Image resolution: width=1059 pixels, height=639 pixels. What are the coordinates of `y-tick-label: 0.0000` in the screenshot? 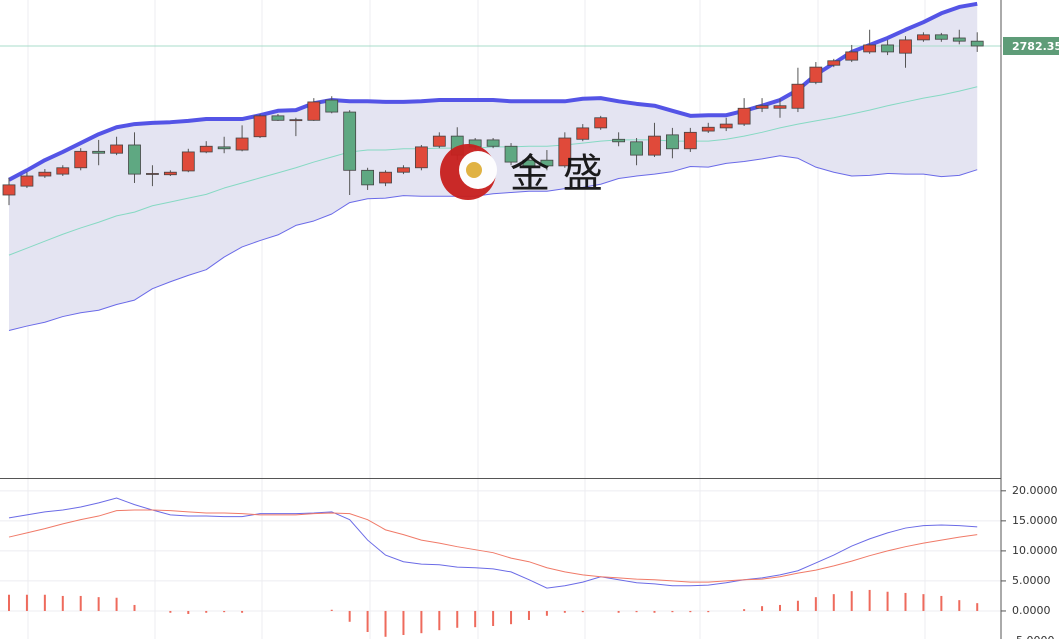 It's located at (1031, 610).